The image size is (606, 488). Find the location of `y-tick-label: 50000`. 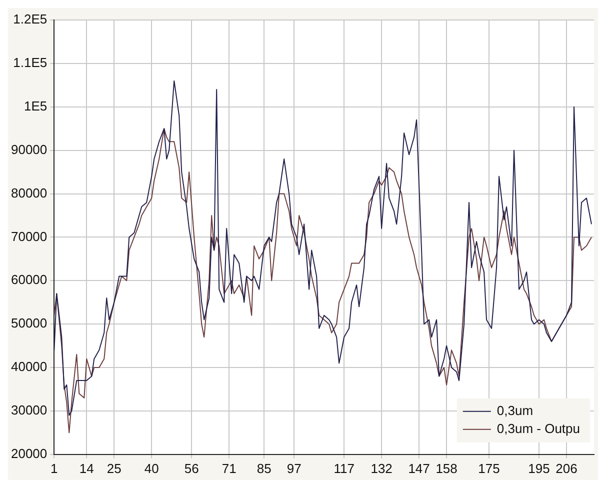

y-tick-label: 50000 is located at coordinates (29, 323).